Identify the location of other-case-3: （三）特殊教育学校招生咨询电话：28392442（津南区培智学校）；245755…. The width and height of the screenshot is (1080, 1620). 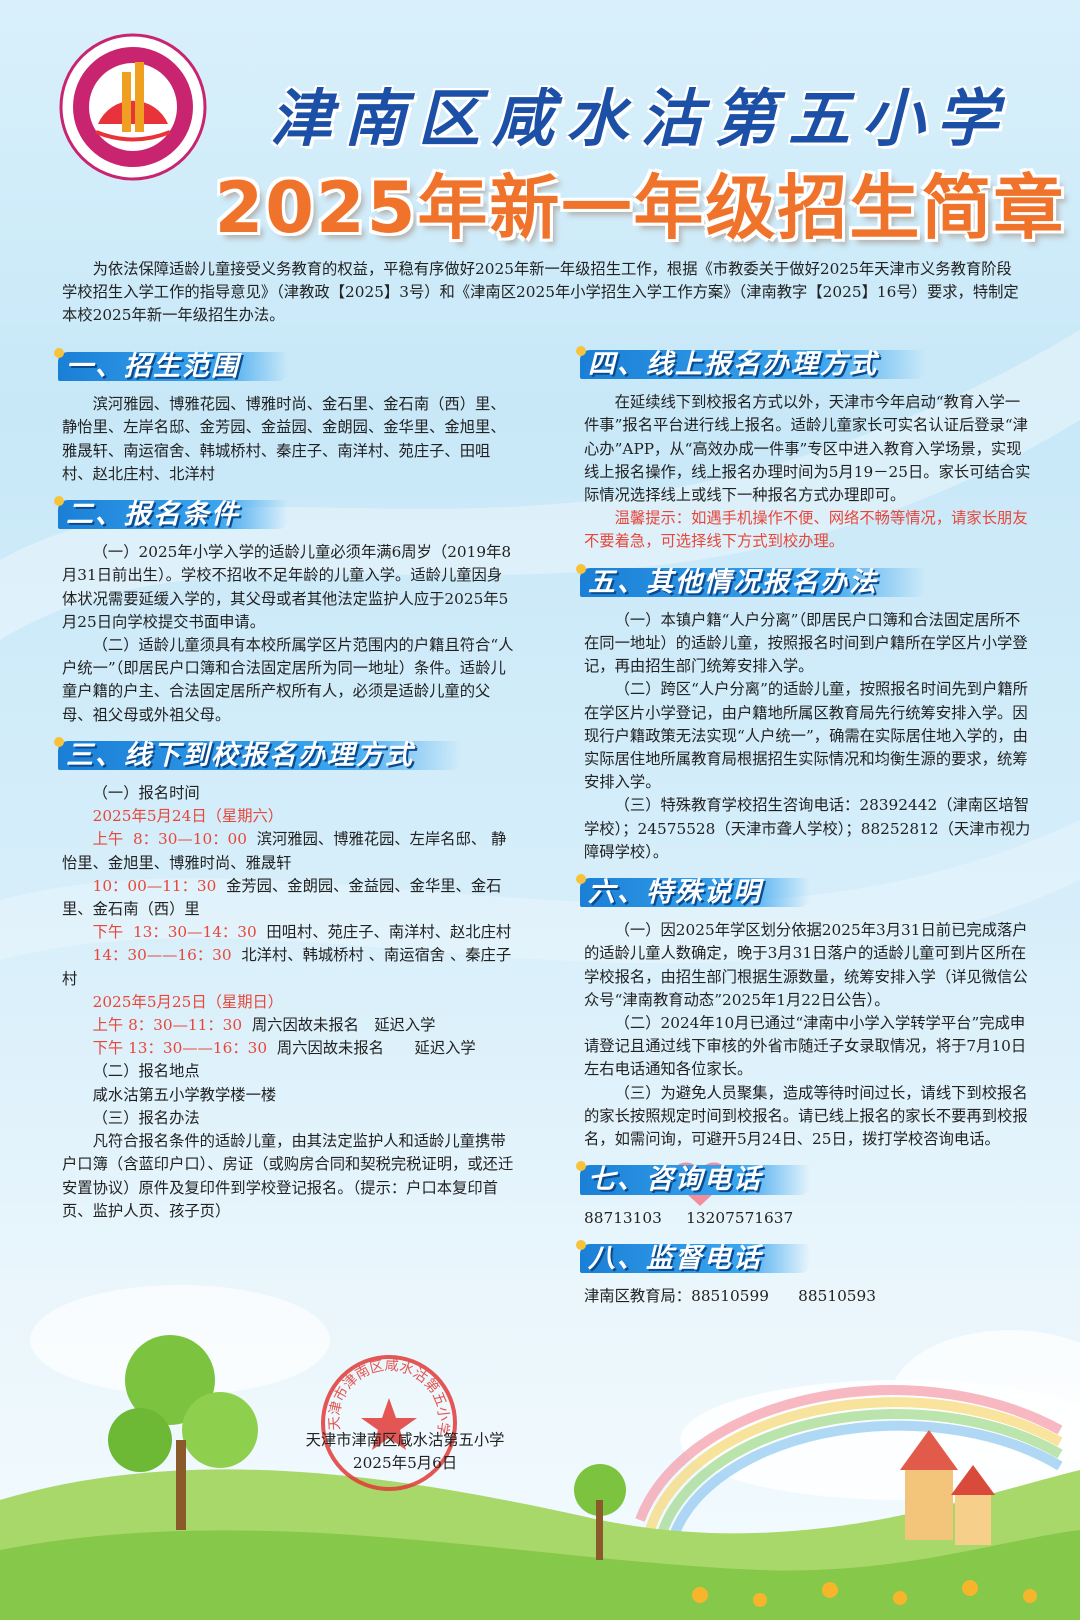
(807, 828).